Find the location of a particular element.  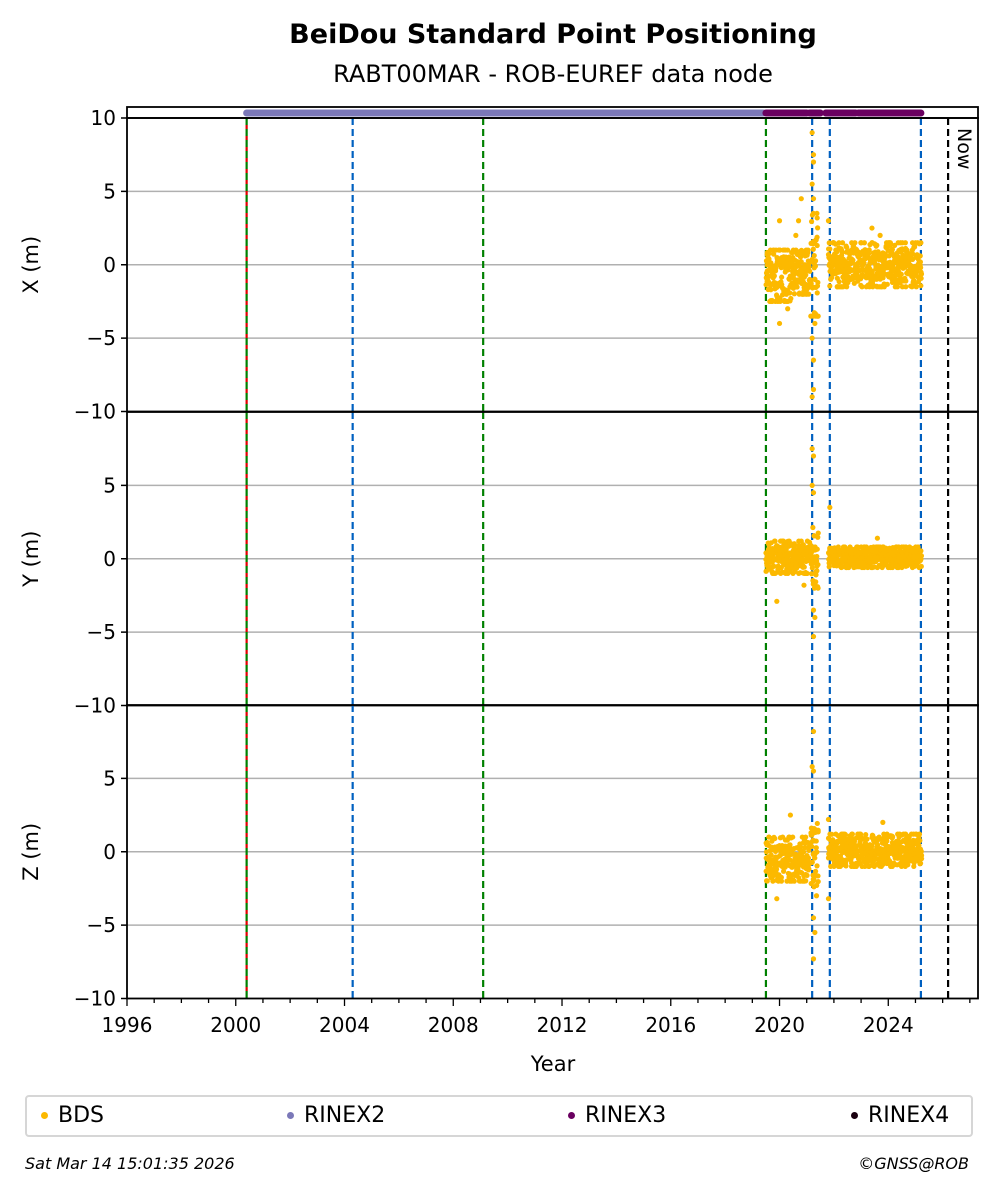

x-tick-label: 2012 is located at coordinates (562, 1025).